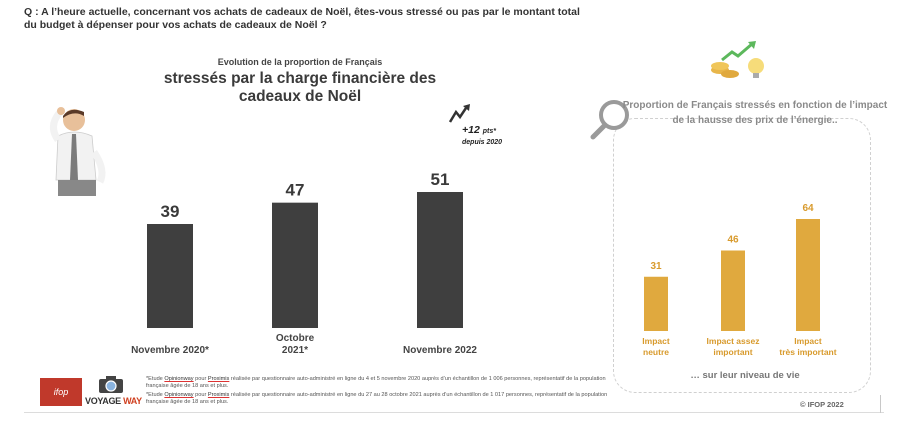 Image resolution: width=915 pixels, height=423 pixels. I want to click on right-chart-footer: … sur leur niveau de vie, so click(745, 375).